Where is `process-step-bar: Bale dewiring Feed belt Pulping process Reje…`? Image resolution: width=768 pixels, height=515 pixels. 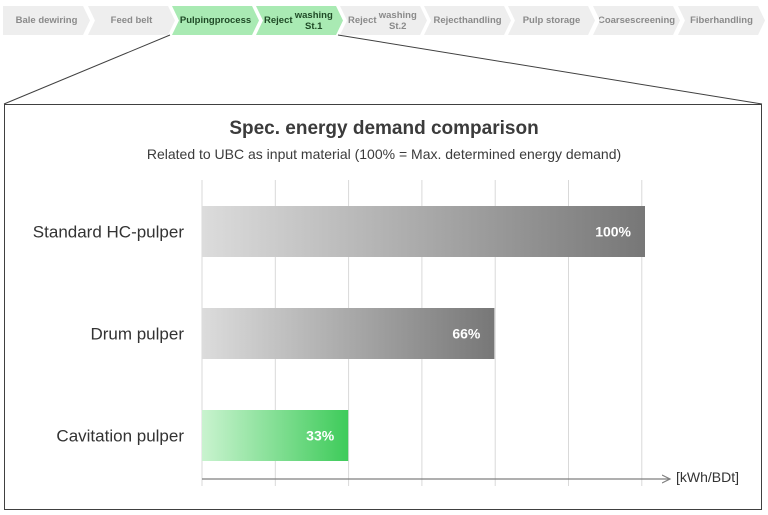
process-step-bar: Bale dewiring Feed belt Pulping process Reje… is located at coordinates (384, 20).